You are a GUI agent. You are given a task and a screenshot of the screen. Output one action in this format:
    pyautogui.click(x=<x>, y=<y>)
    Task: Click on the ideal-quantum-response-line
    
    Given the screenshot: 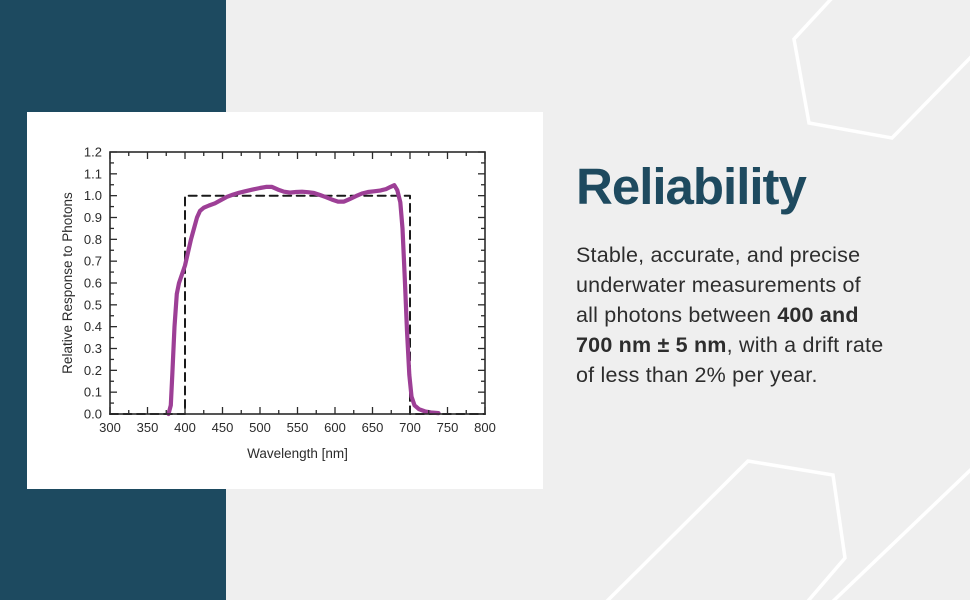 What is the action you would take?
    pyautogui.click(x=297, y=304)
    